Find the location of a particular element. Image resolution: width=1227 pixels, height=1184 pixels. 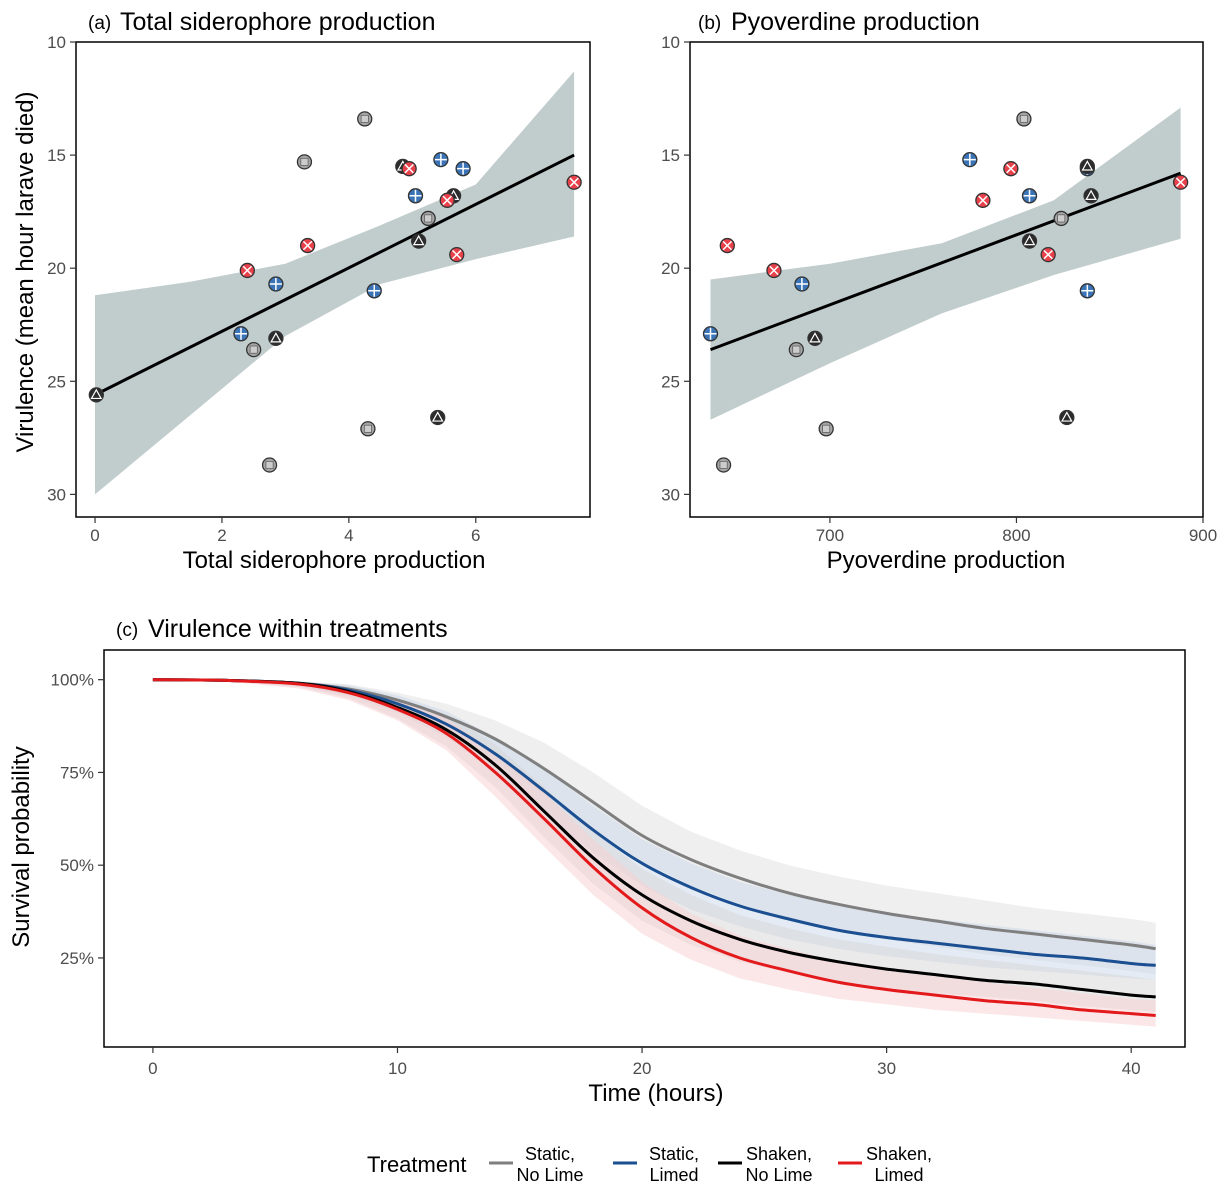

panel-b-point-g0-1-square-glyph is located at coordinates (796, 349).